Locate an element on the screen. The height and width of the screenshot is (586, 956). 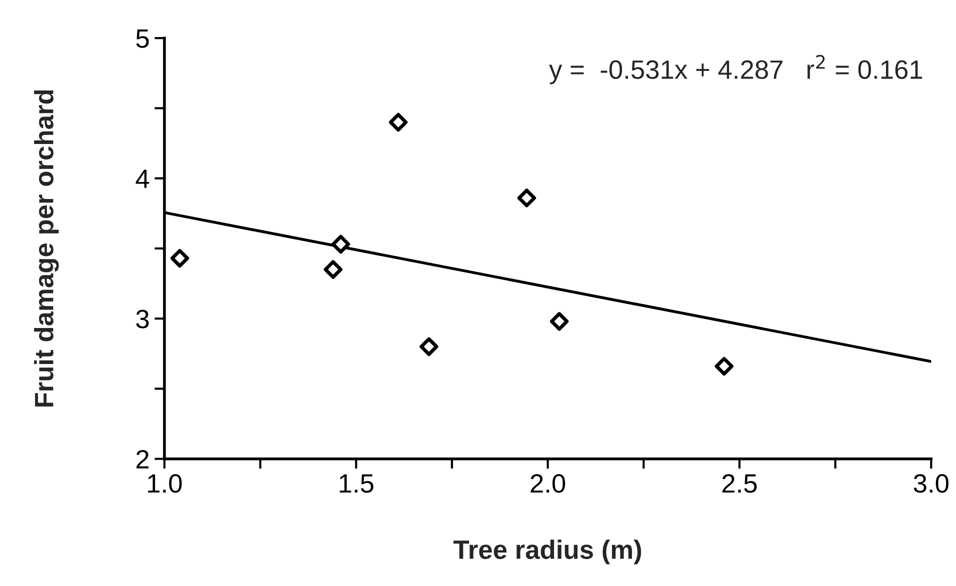
x-tick-label: 1.5 is located at coordinates (357, 483).